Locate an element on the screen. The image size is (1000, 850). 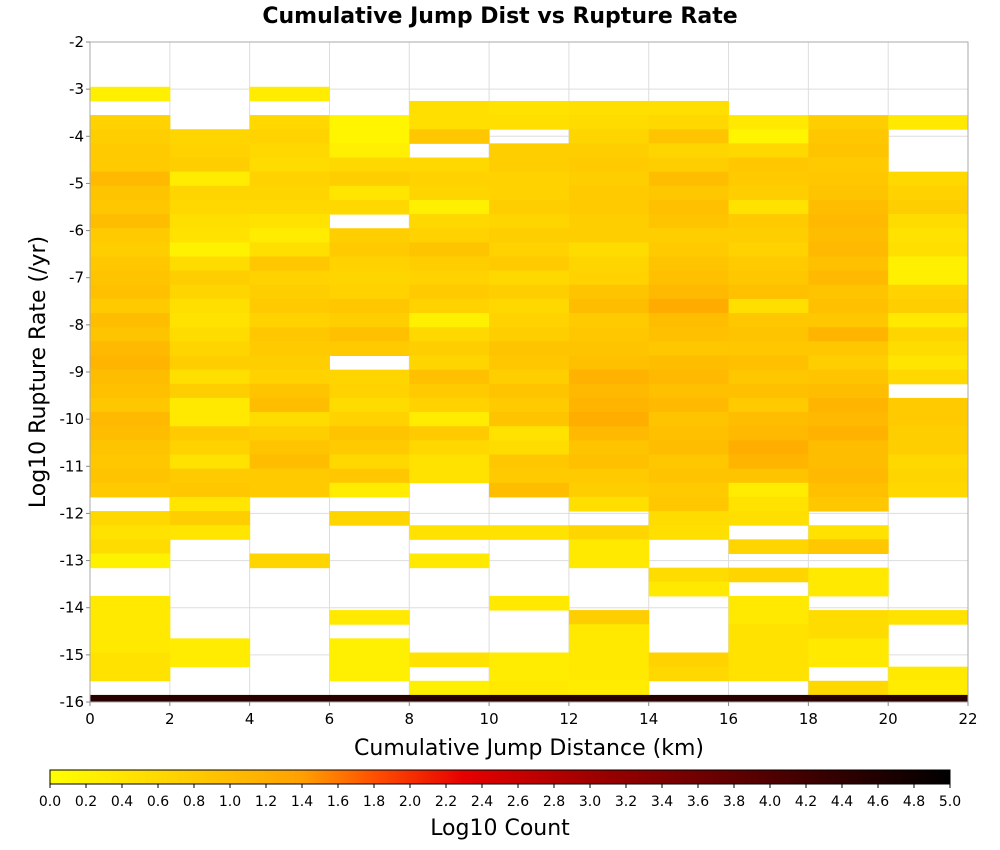
colorbar-tick-label: 1.8 is located at coordinates (374, 802).